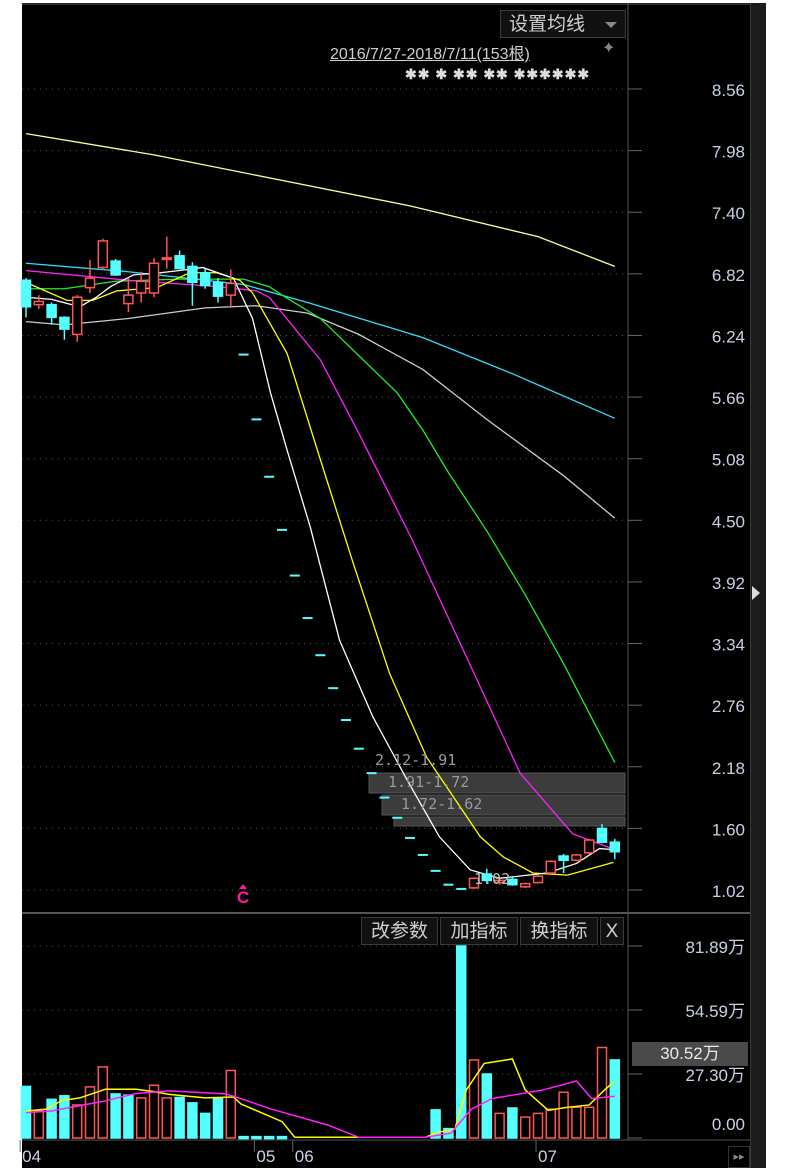  Describe the element at coordinates (756, 593) in the screenshot. I see `expand-panel-arrow-icon` at that location.